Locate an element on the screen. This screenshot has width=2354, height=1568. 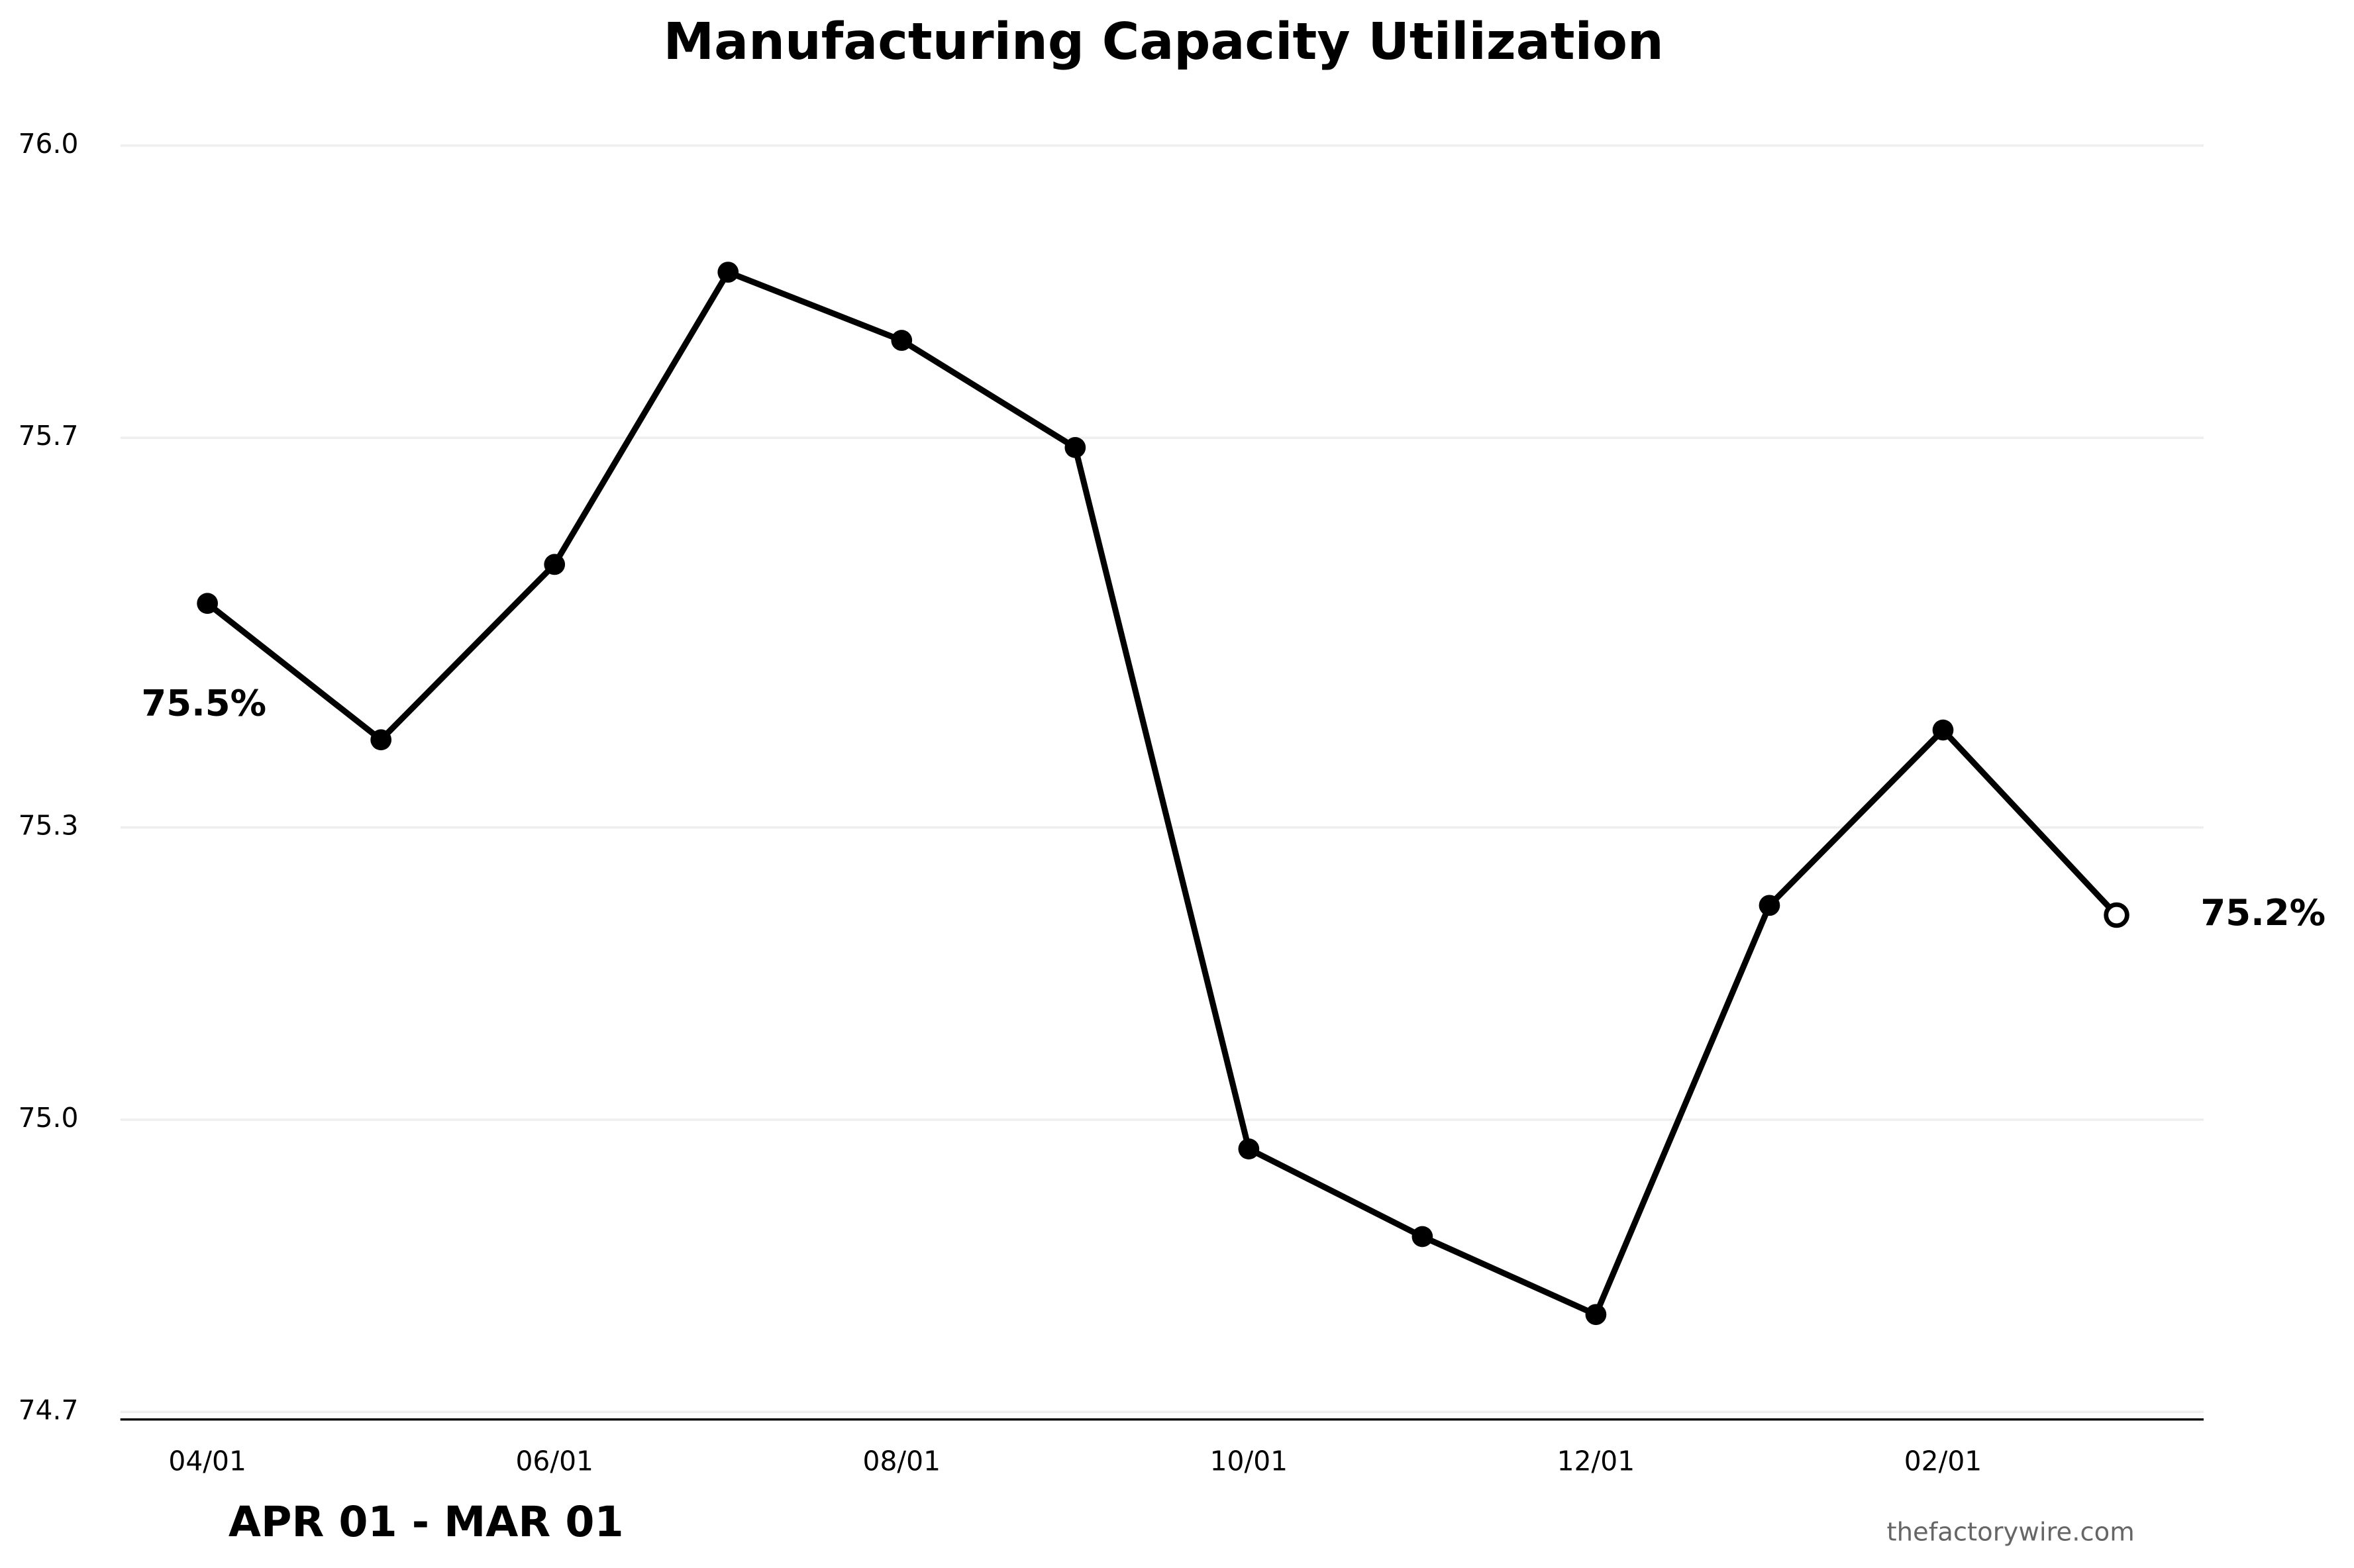
x-tick-label: 10/01 is located at coordinates (1249, 1461).